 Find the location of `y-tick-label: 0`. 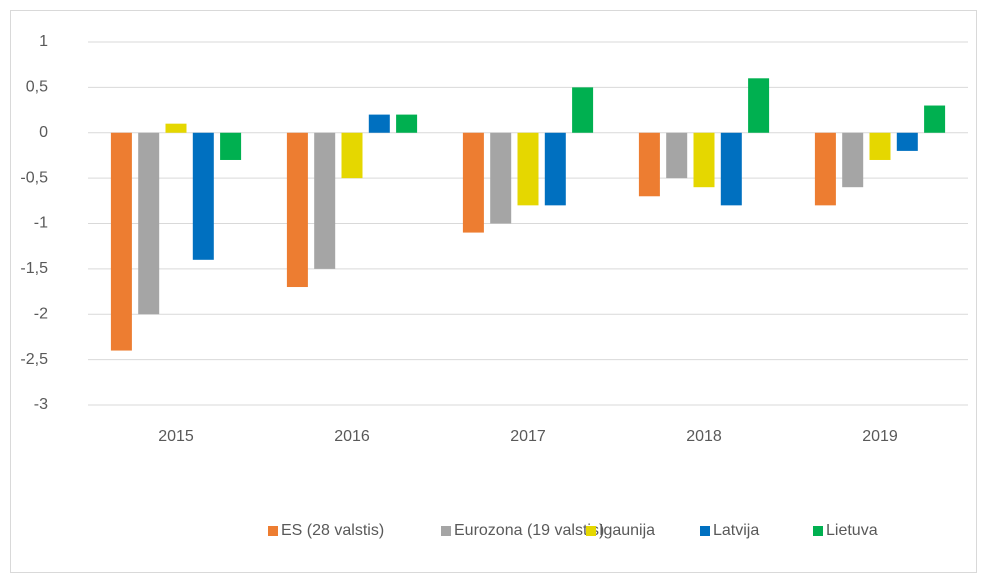

y-tick-label: 0 is located at coordinates (43, 132).